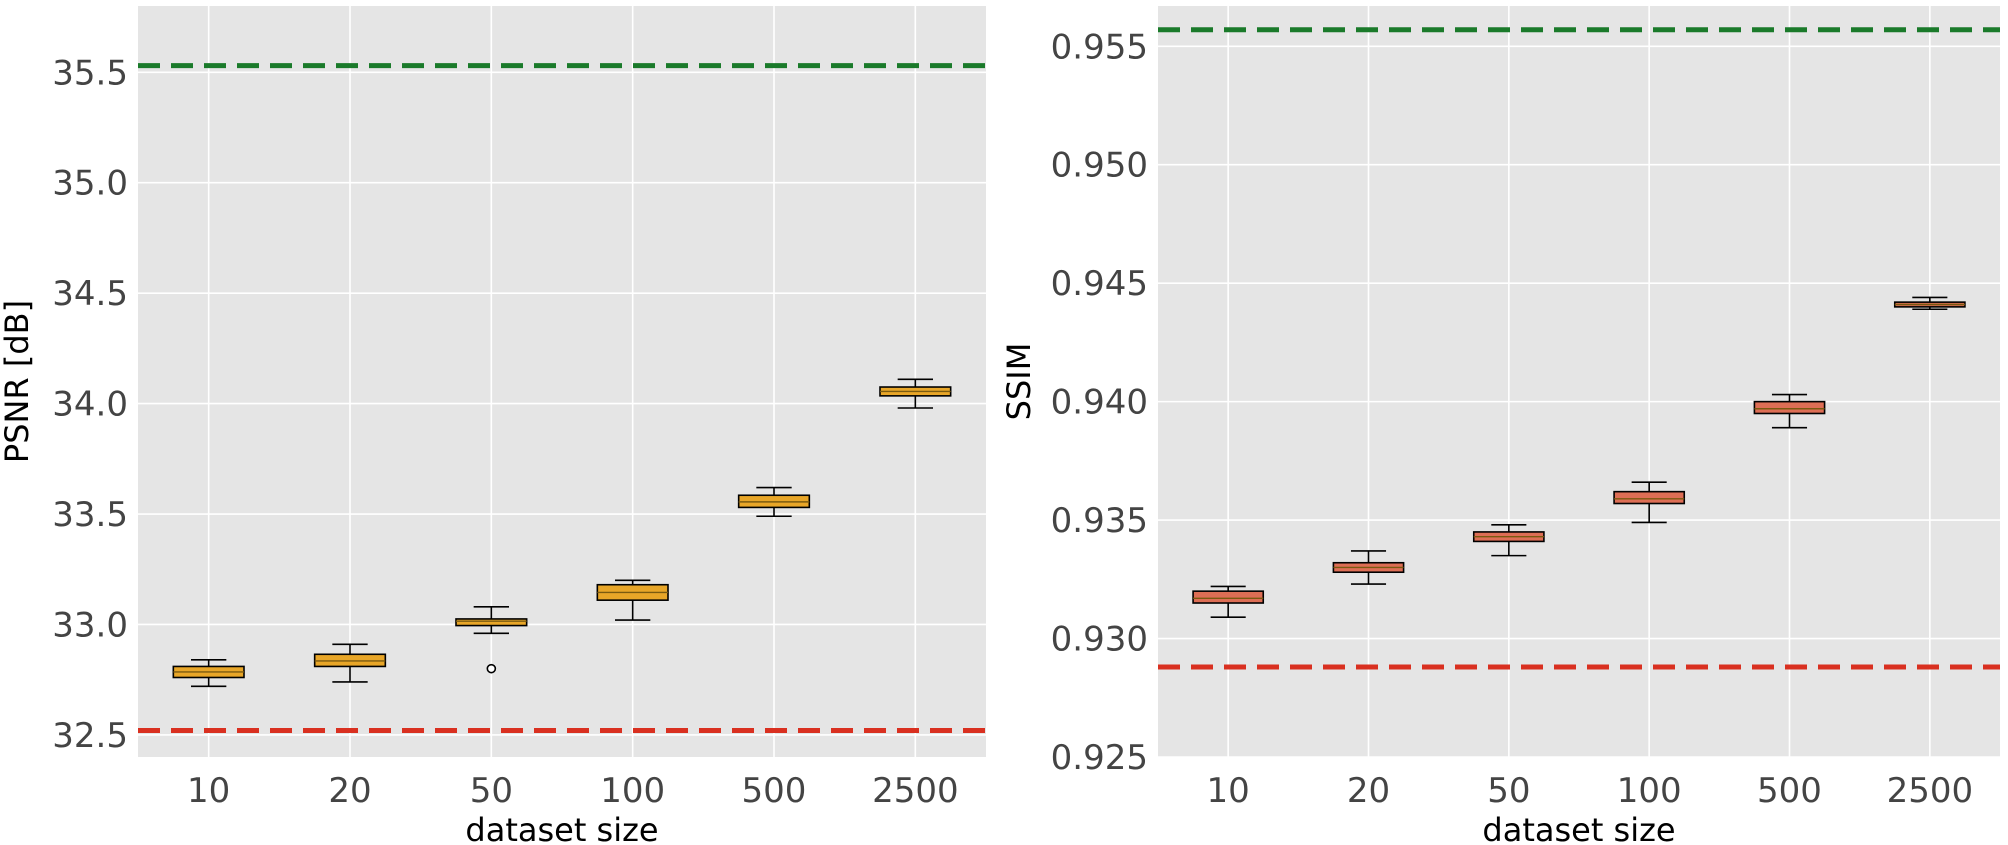 This screenshot has height=845, width=2008. What do you see at coordinates (1099, 521) in the screenshot?
I see `y-tick-label: 0.935` at bounding box center [1099, 521].